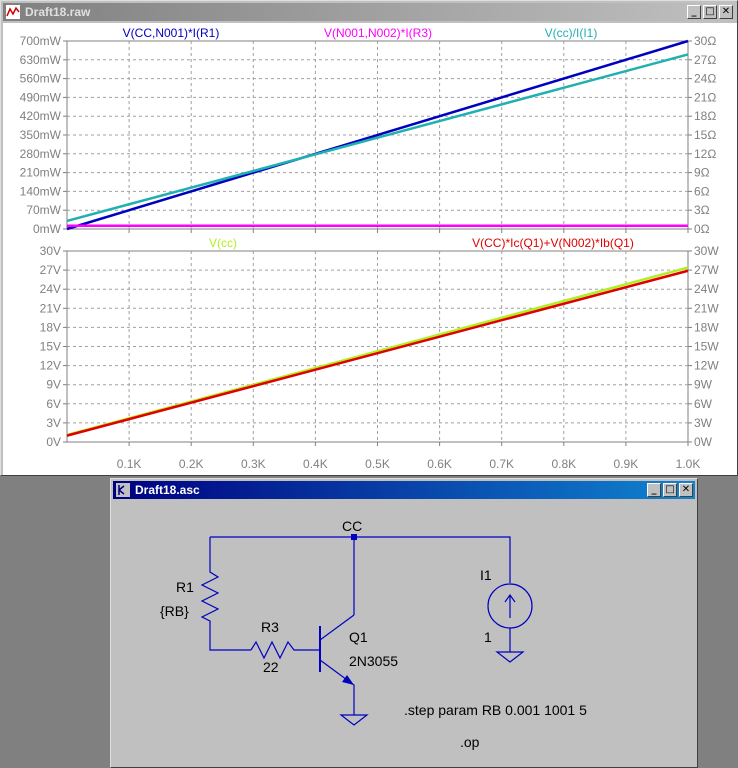 The image size is (738, 768). What do you see at coordinates (688, 464) in the screenshot?
I see `x-tick-label: 1.0K` at bounding box center [688, 464].